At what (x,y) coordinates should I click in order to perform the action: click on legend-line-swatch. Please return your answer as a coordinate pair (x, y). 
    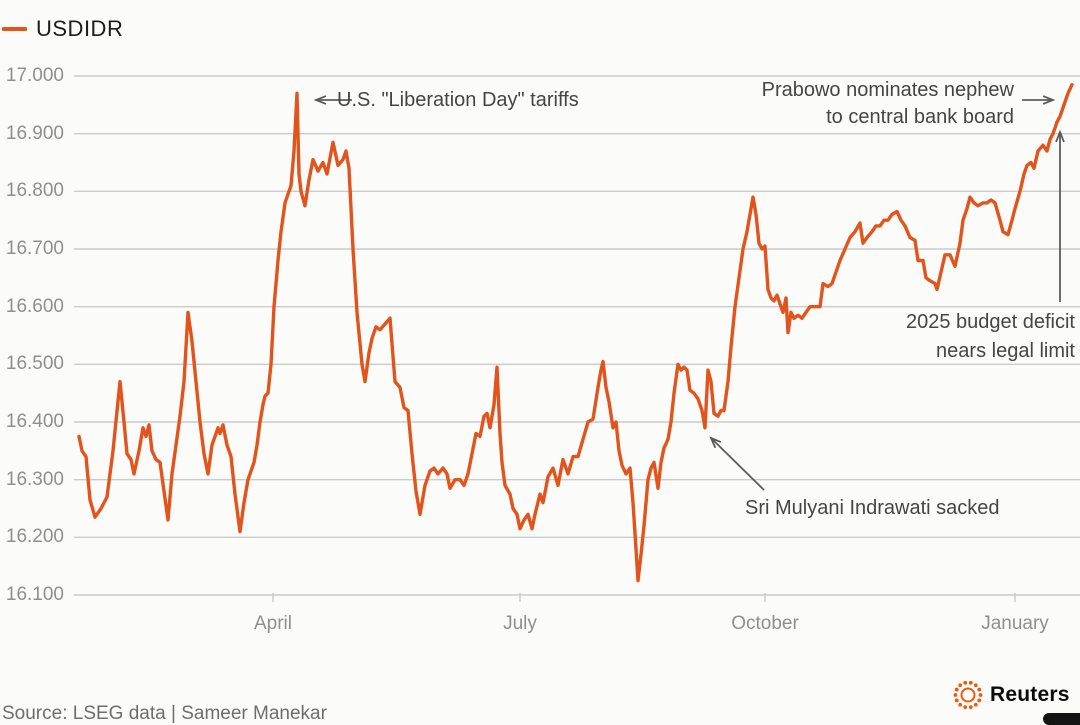
    Looking at the image, I should click on (14, 29).